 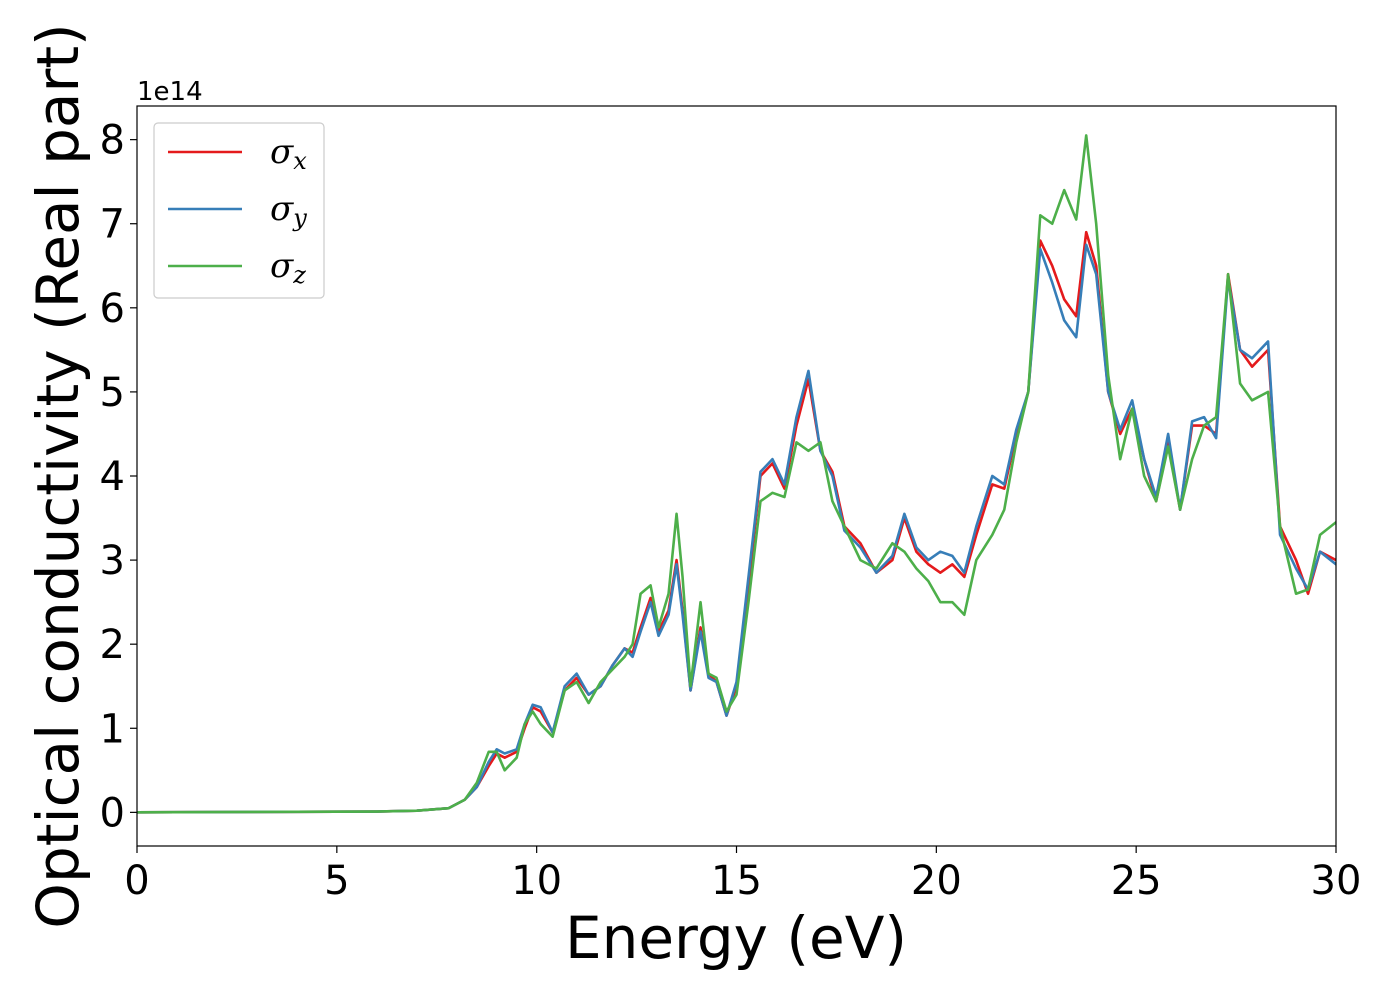 I want to click on y-offset-label: 1e14, so click(x=170, y=92).